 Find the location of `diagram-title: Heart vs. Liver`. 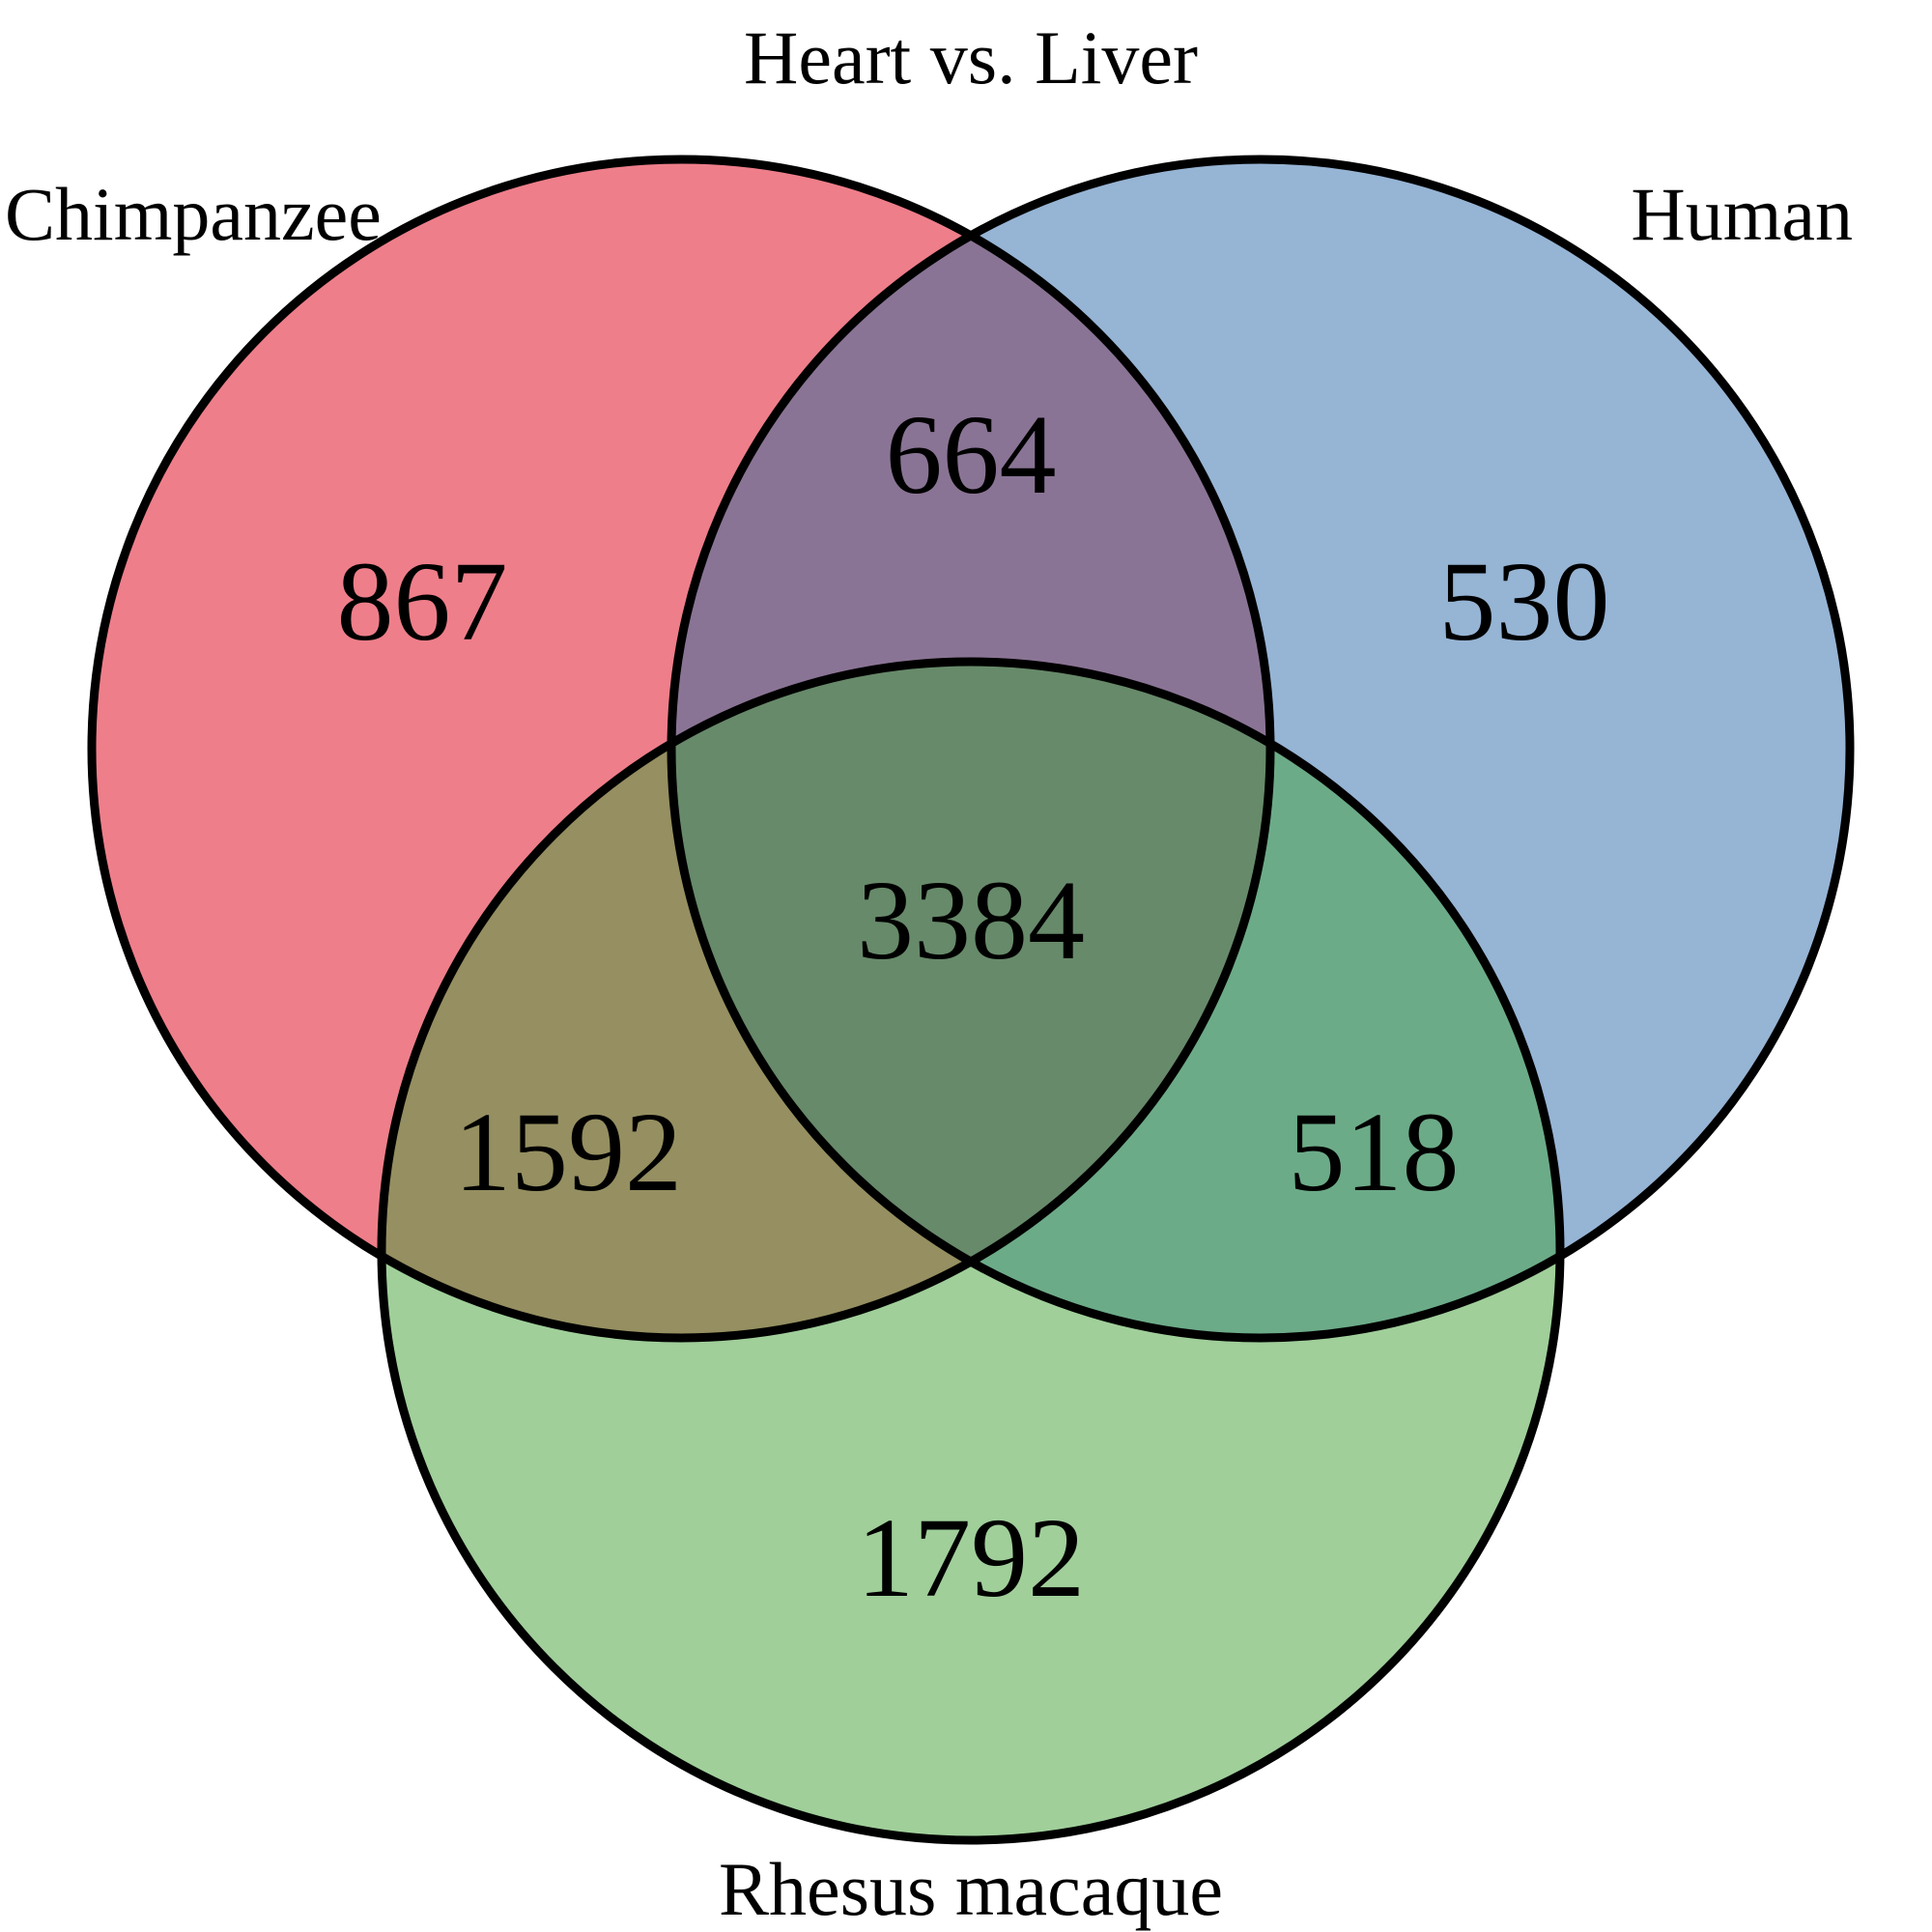

diagram-title: Heart vs. Liver is located at coordinates (971, 57).